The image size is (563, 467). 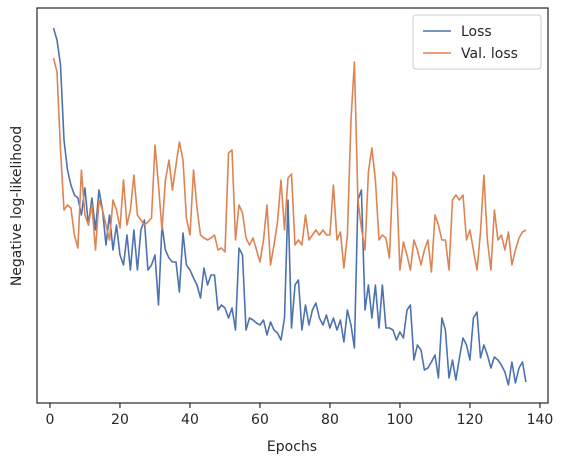 What do you see at coordinates (540, 420) in the screenshot?
I see `x-tick-label: 140` at bounding box center [540, 420].